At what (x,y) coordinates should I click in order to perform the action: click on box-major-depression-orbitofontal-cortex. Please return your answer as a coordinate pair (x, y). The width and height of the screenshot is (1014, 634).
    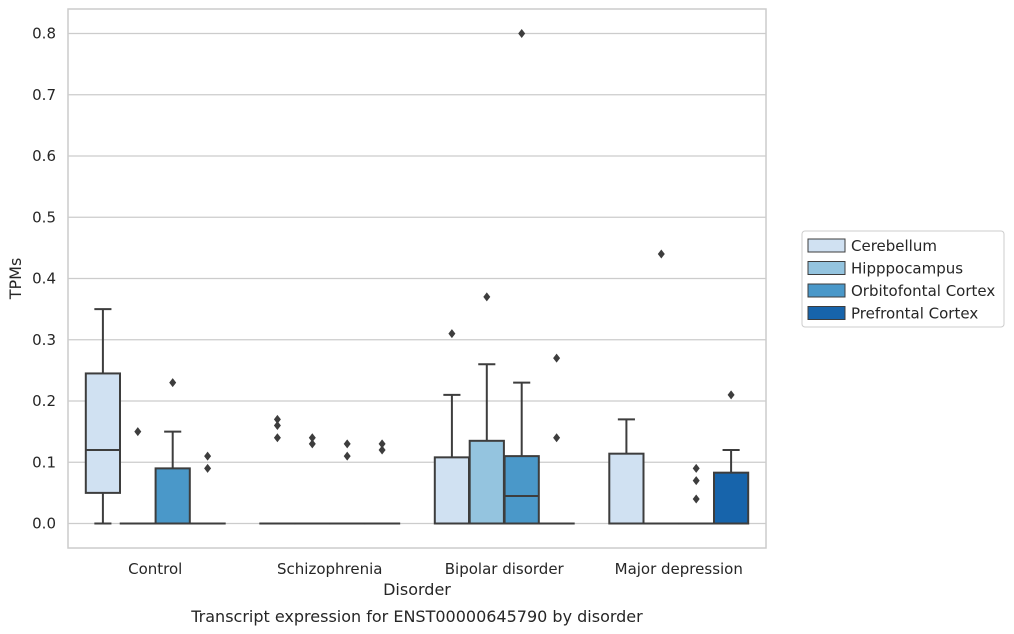
    Looking at the image, I should click on (696, 494).